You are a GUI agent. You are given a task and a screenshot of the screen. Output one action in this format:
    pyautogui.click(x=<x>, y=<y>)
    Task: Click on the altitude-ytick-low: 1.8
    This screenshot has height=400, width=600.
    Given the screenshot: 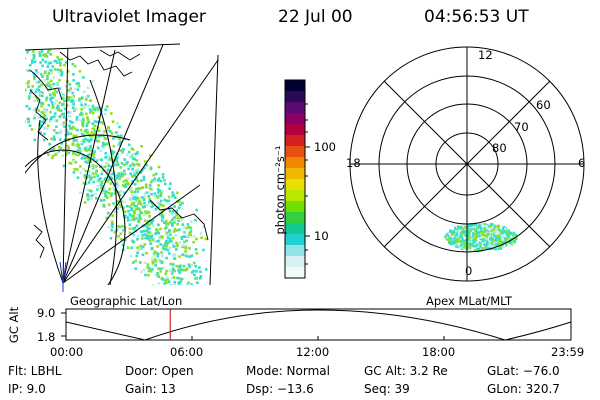 What is the action you would take?
    pyautogui.click(x=46, y=337)
    